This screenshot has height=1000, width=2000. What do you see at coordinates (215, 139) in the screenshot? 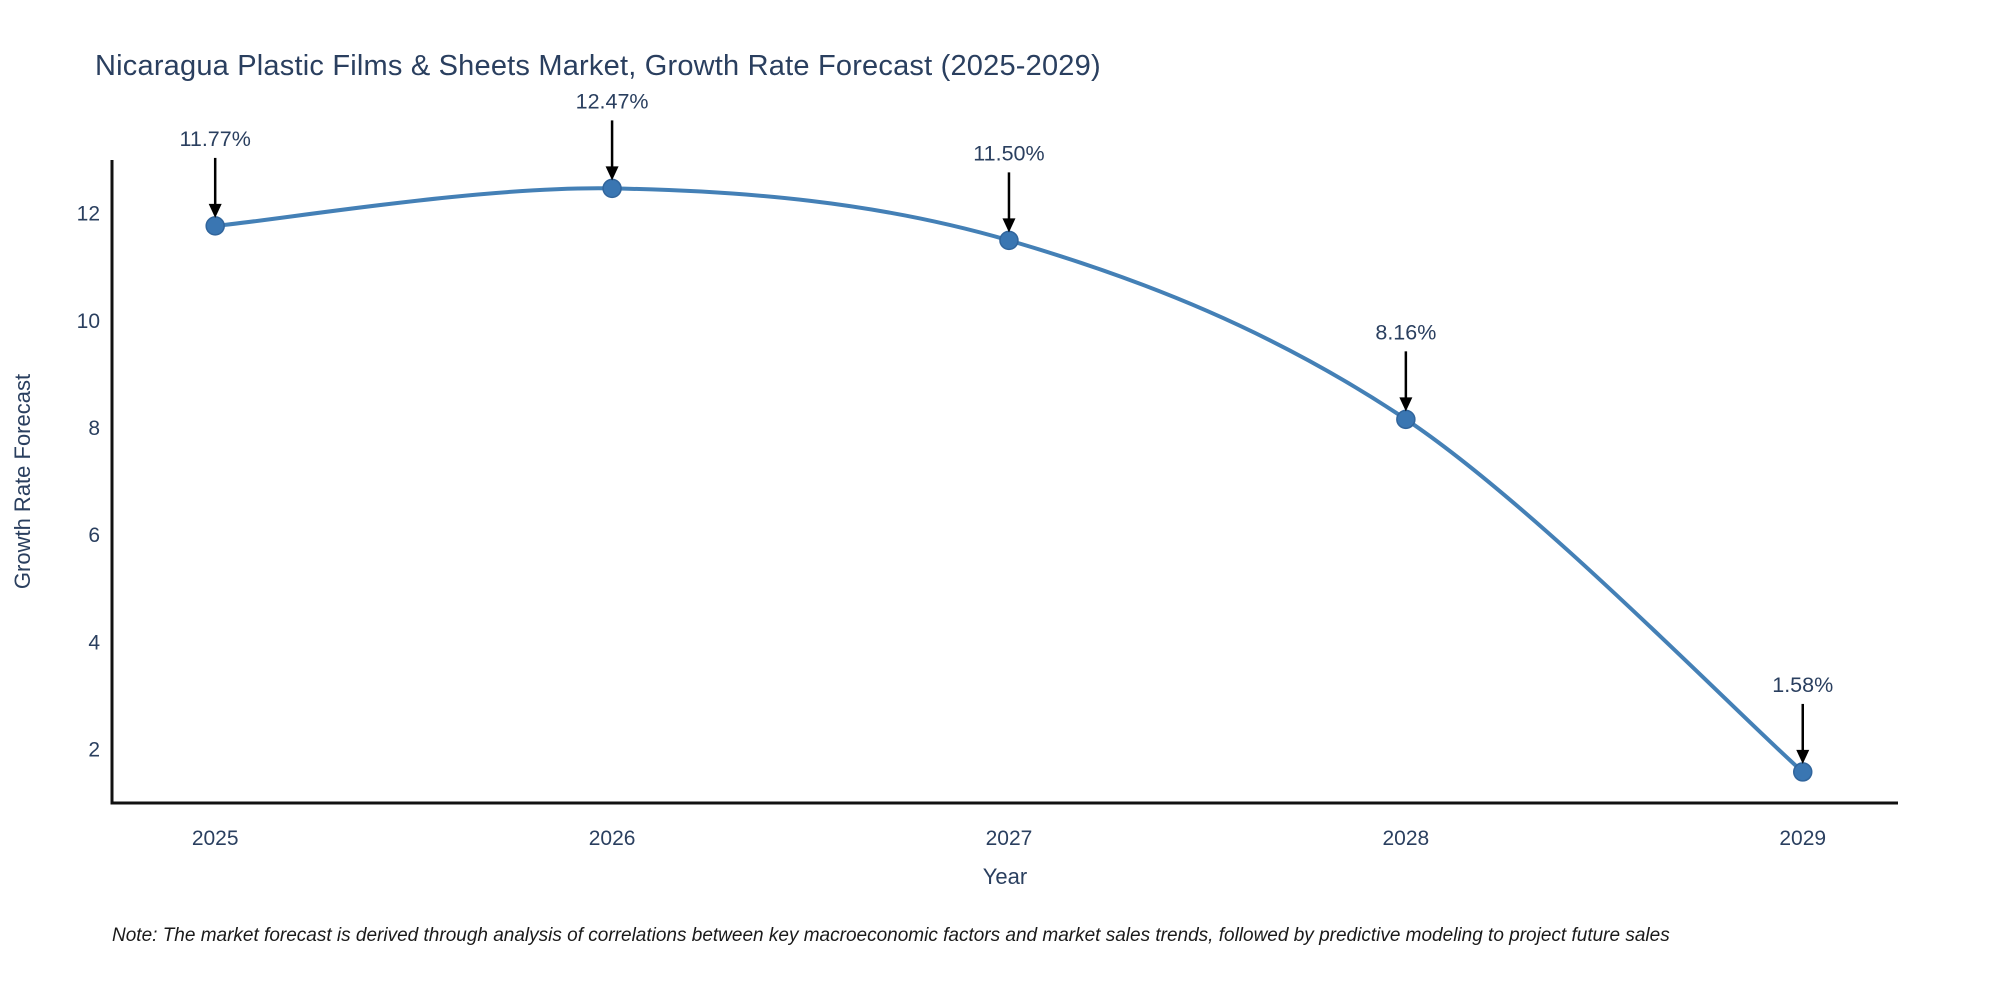
I see `point-annotation-label: 11.77%` at bounding box center [215, 139].